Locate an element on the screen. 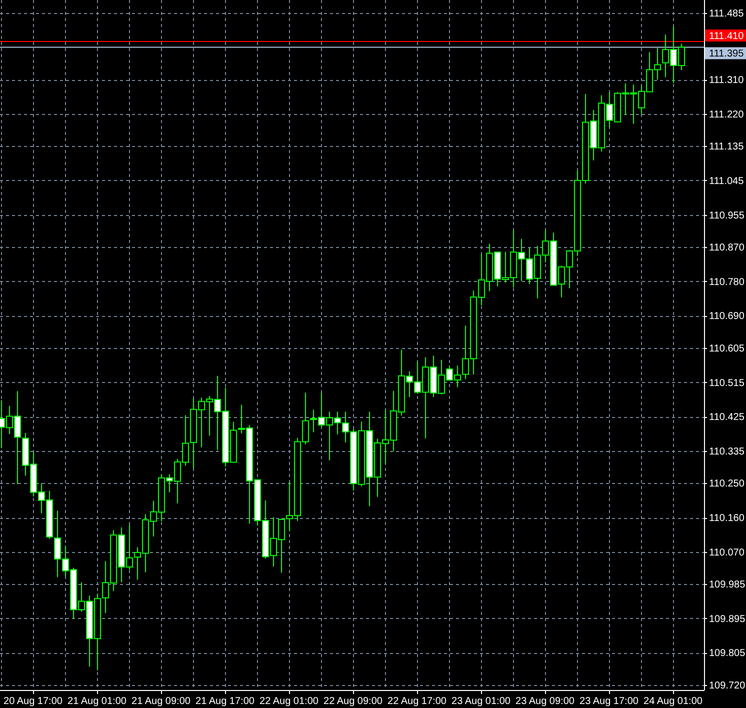 This screenshot has height=708, width=746. ref-line-label: 111.410 is located at coordinates (726, 36).